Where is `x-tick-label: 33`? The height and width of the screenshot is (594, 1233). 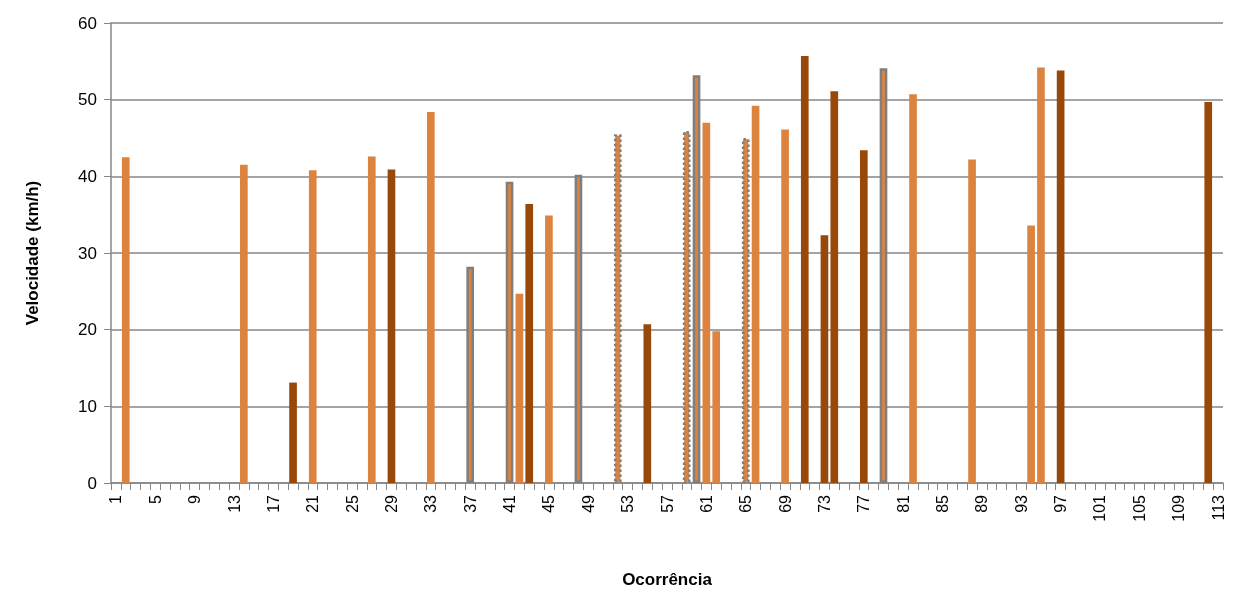
x-tick-label: 33 is located at coordinates (431, 503).